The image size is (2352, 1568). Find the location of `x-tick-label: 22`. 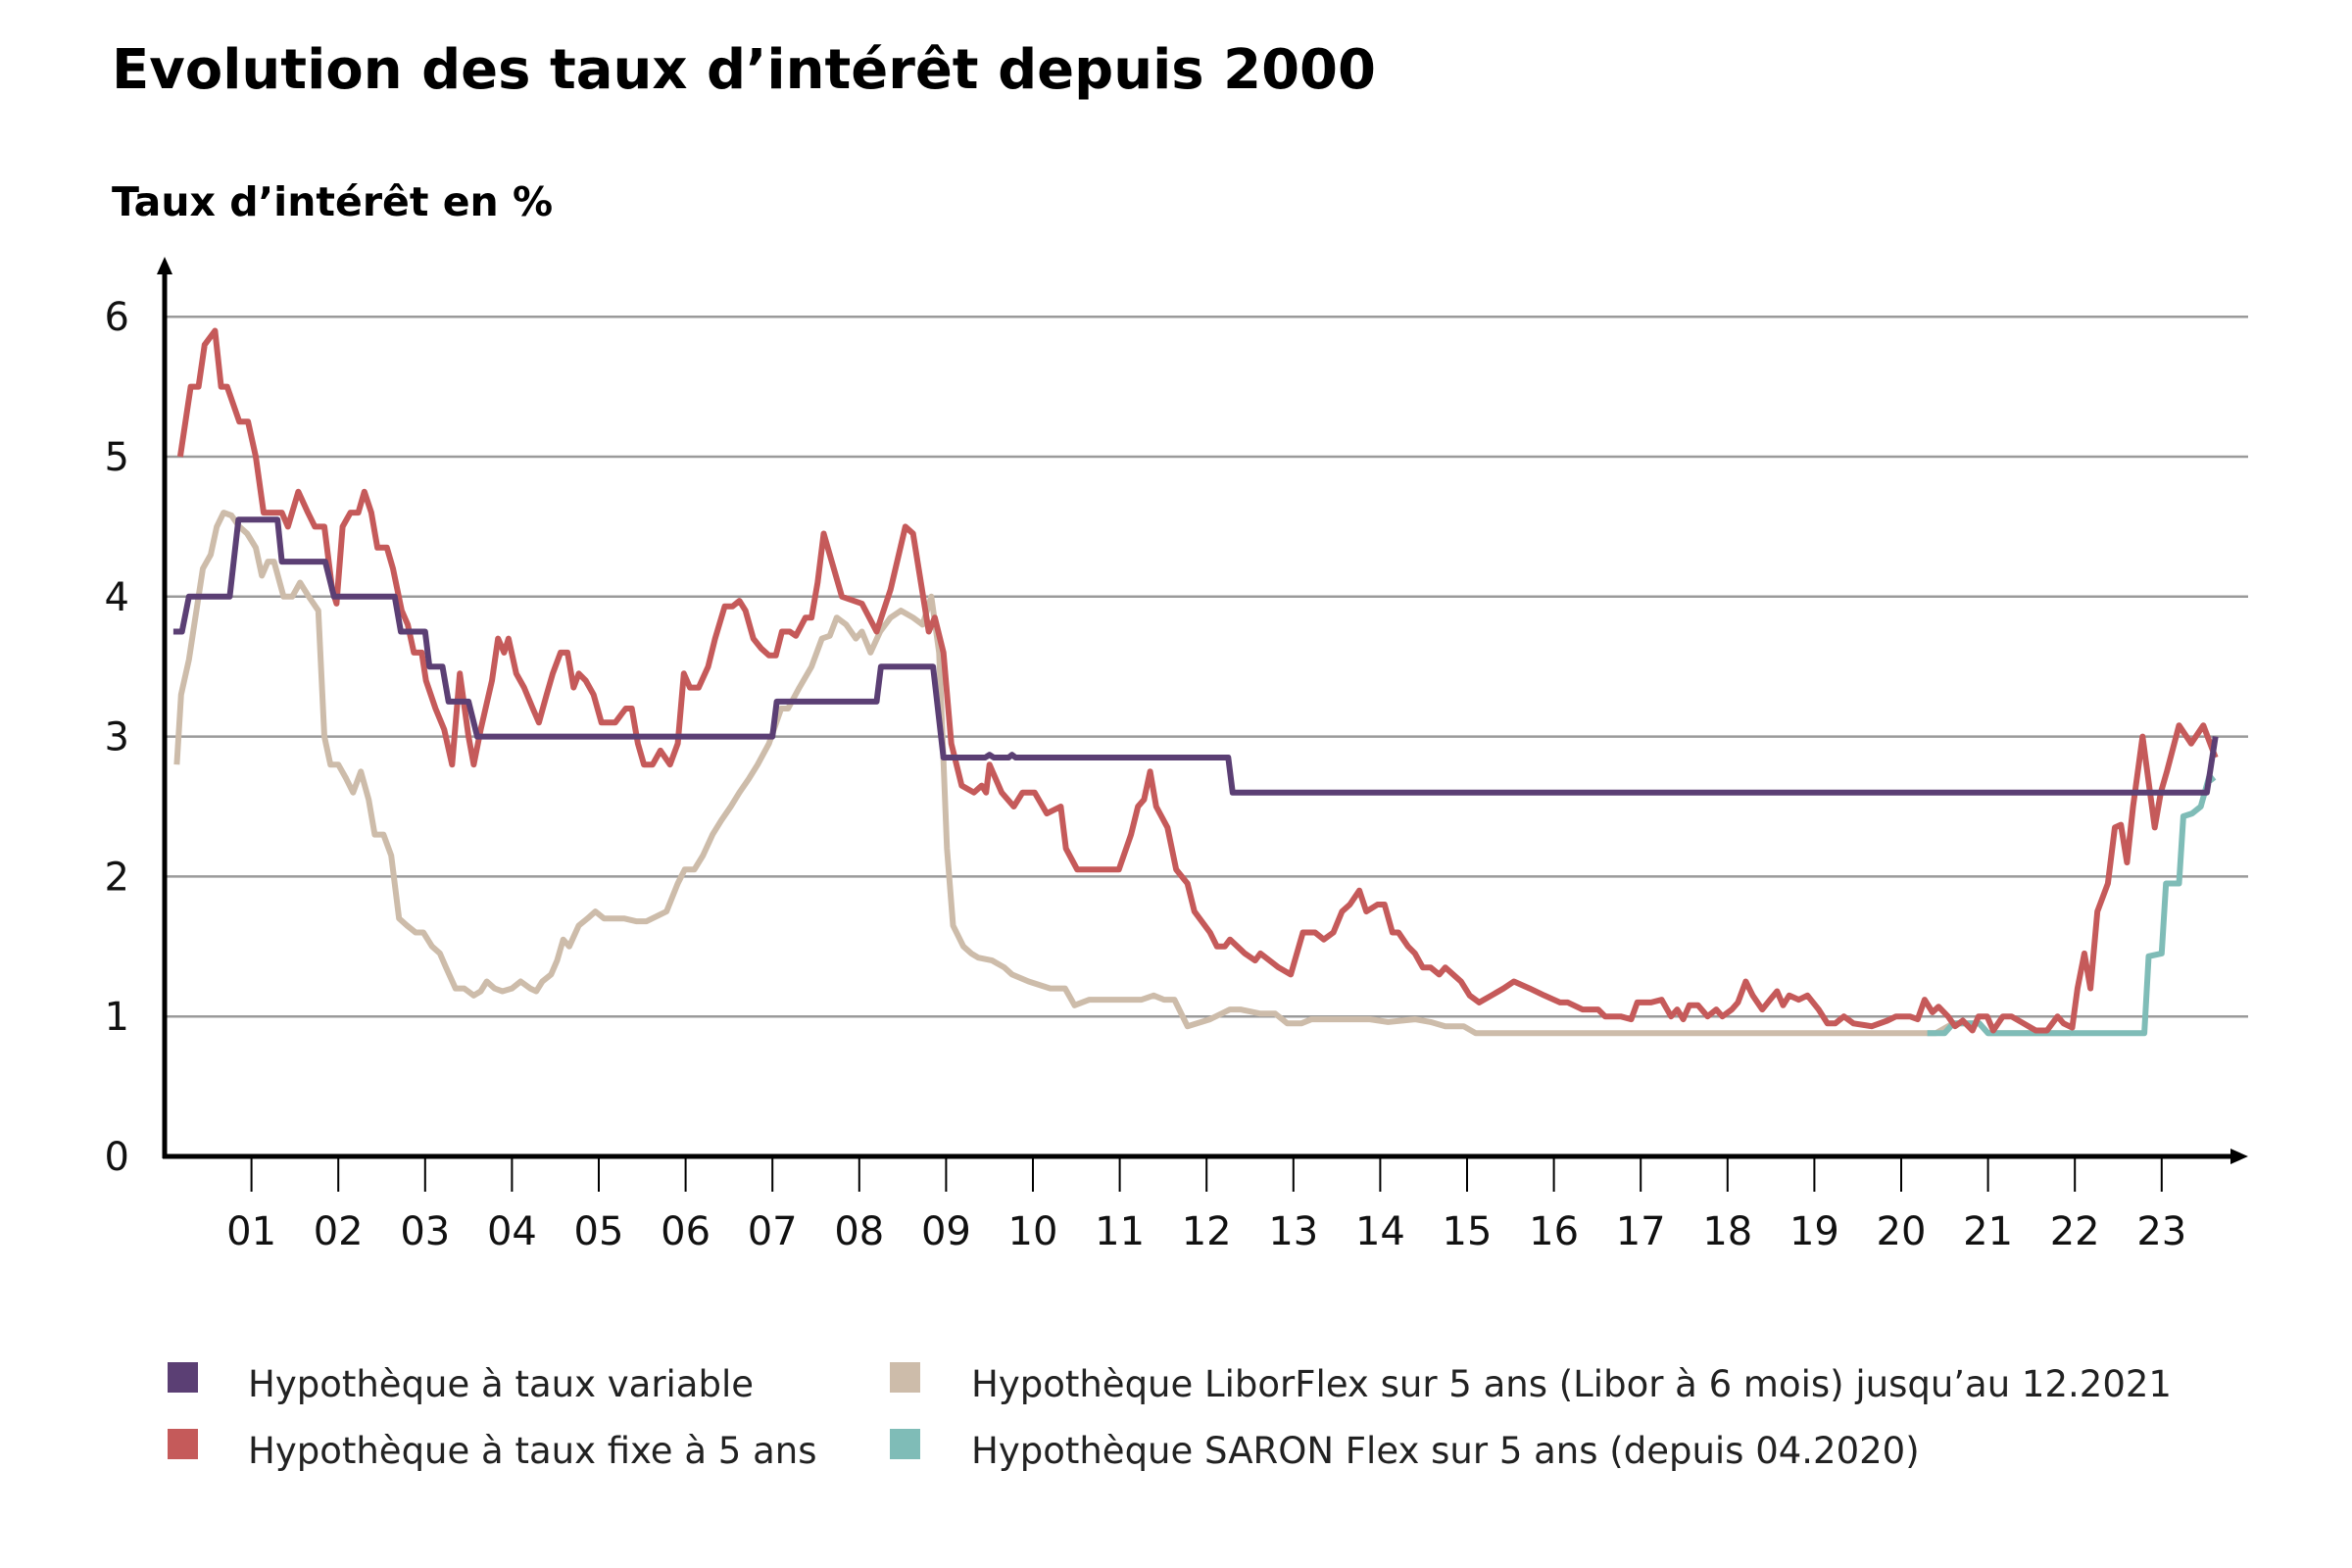

x-tick-label: 22 is located at coordinates (2075, 1231).